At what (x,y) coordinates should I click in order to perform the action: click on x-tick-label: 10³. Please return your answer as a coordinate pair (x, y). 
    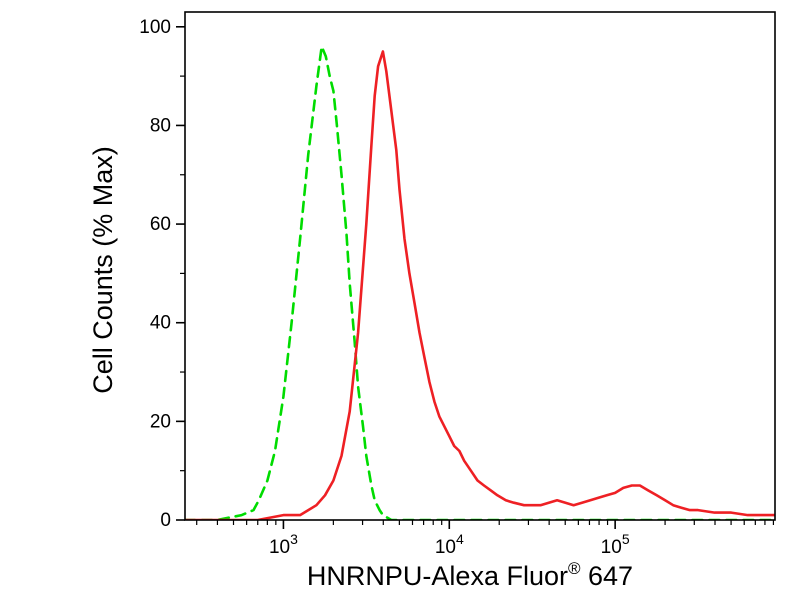
    Looking at the image, I should click on (283, 544).